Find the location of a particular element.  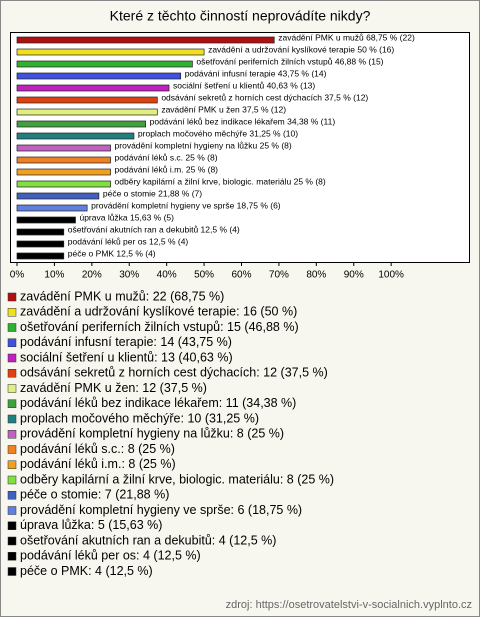

legend-entry: zavádění PMK u žen: 12 (37,5 %) is located at coordinates (113, 388).